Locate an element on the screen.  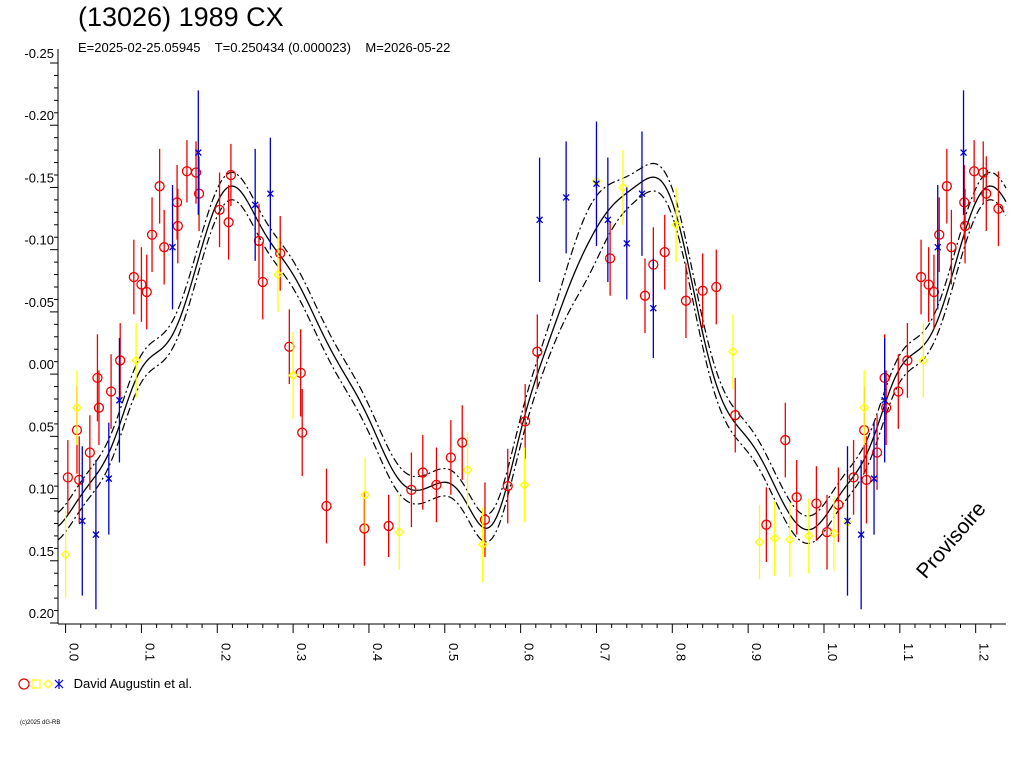
copyright-text: (c)2025 dG-RB is located at coordinates (40, 723).